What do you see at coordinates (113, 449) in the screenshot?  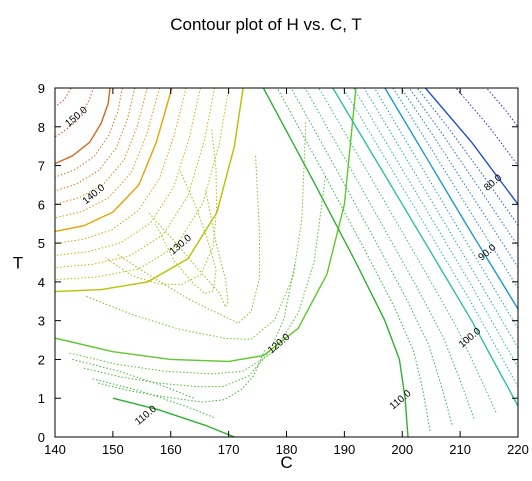 I see `x-tick-label: 150` at bounding box center [113, 449].